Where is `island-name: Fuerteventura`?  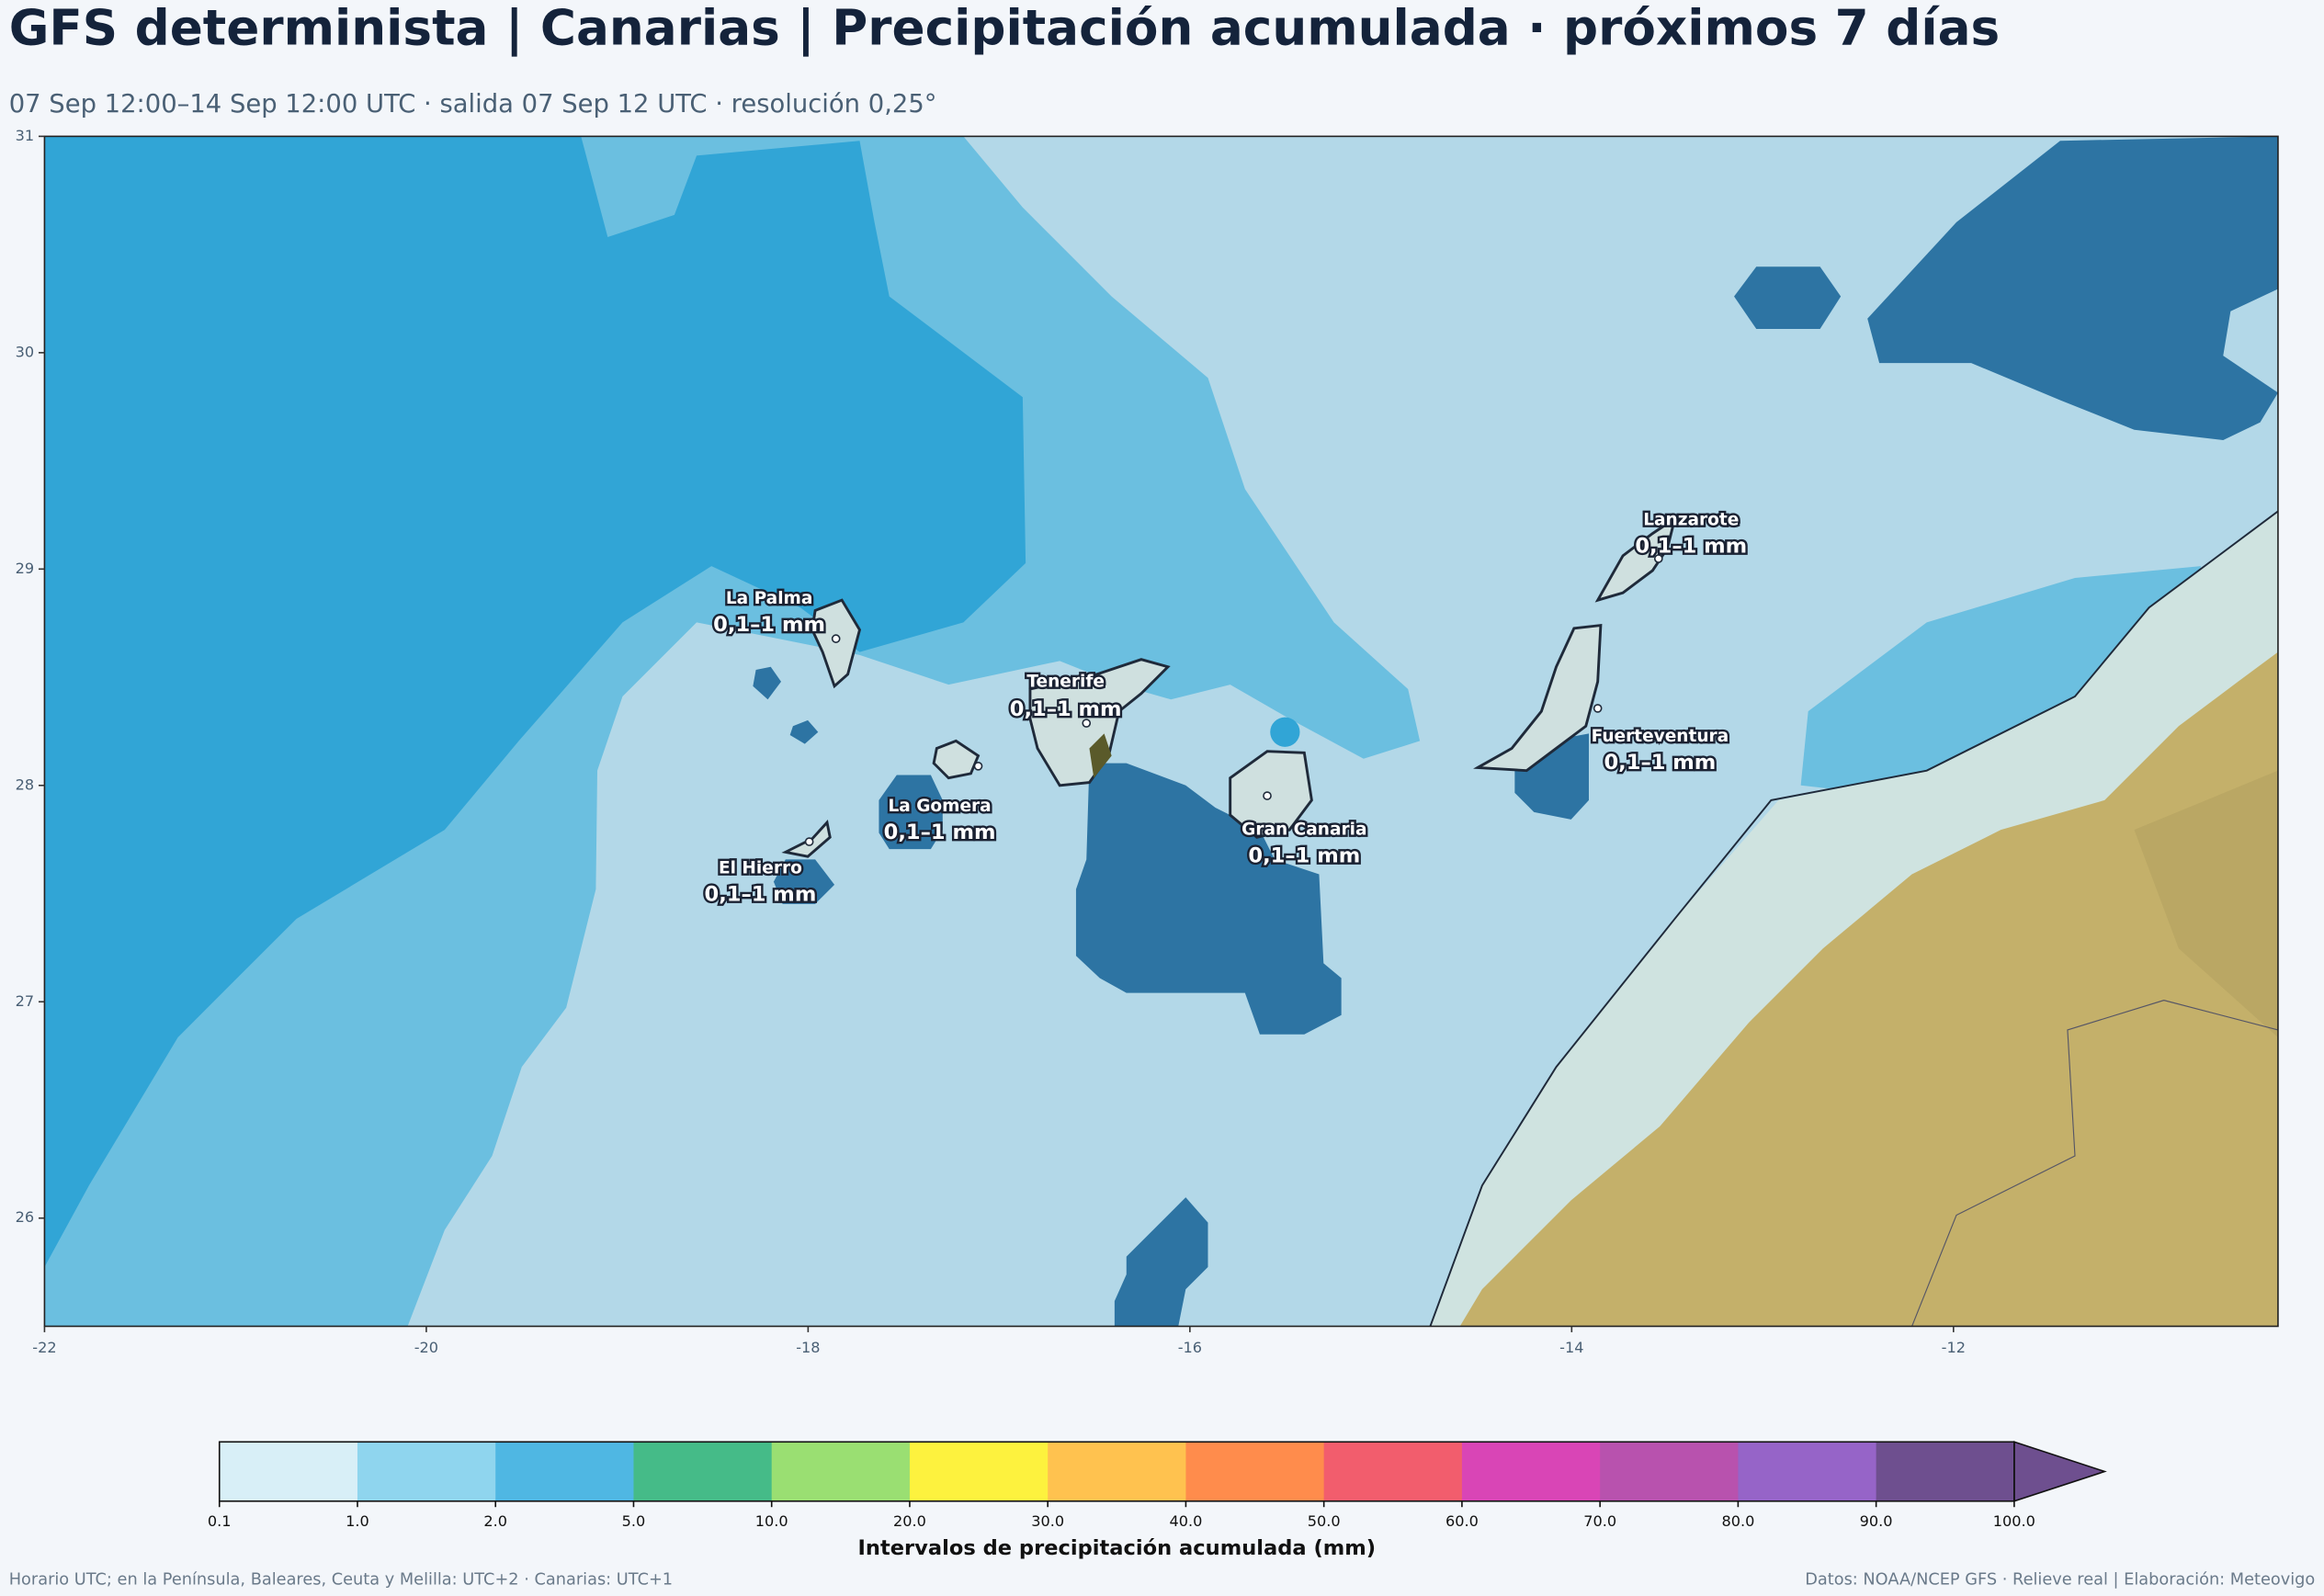 island-name: Fuerteventura is located at coordinates (1660, 736).